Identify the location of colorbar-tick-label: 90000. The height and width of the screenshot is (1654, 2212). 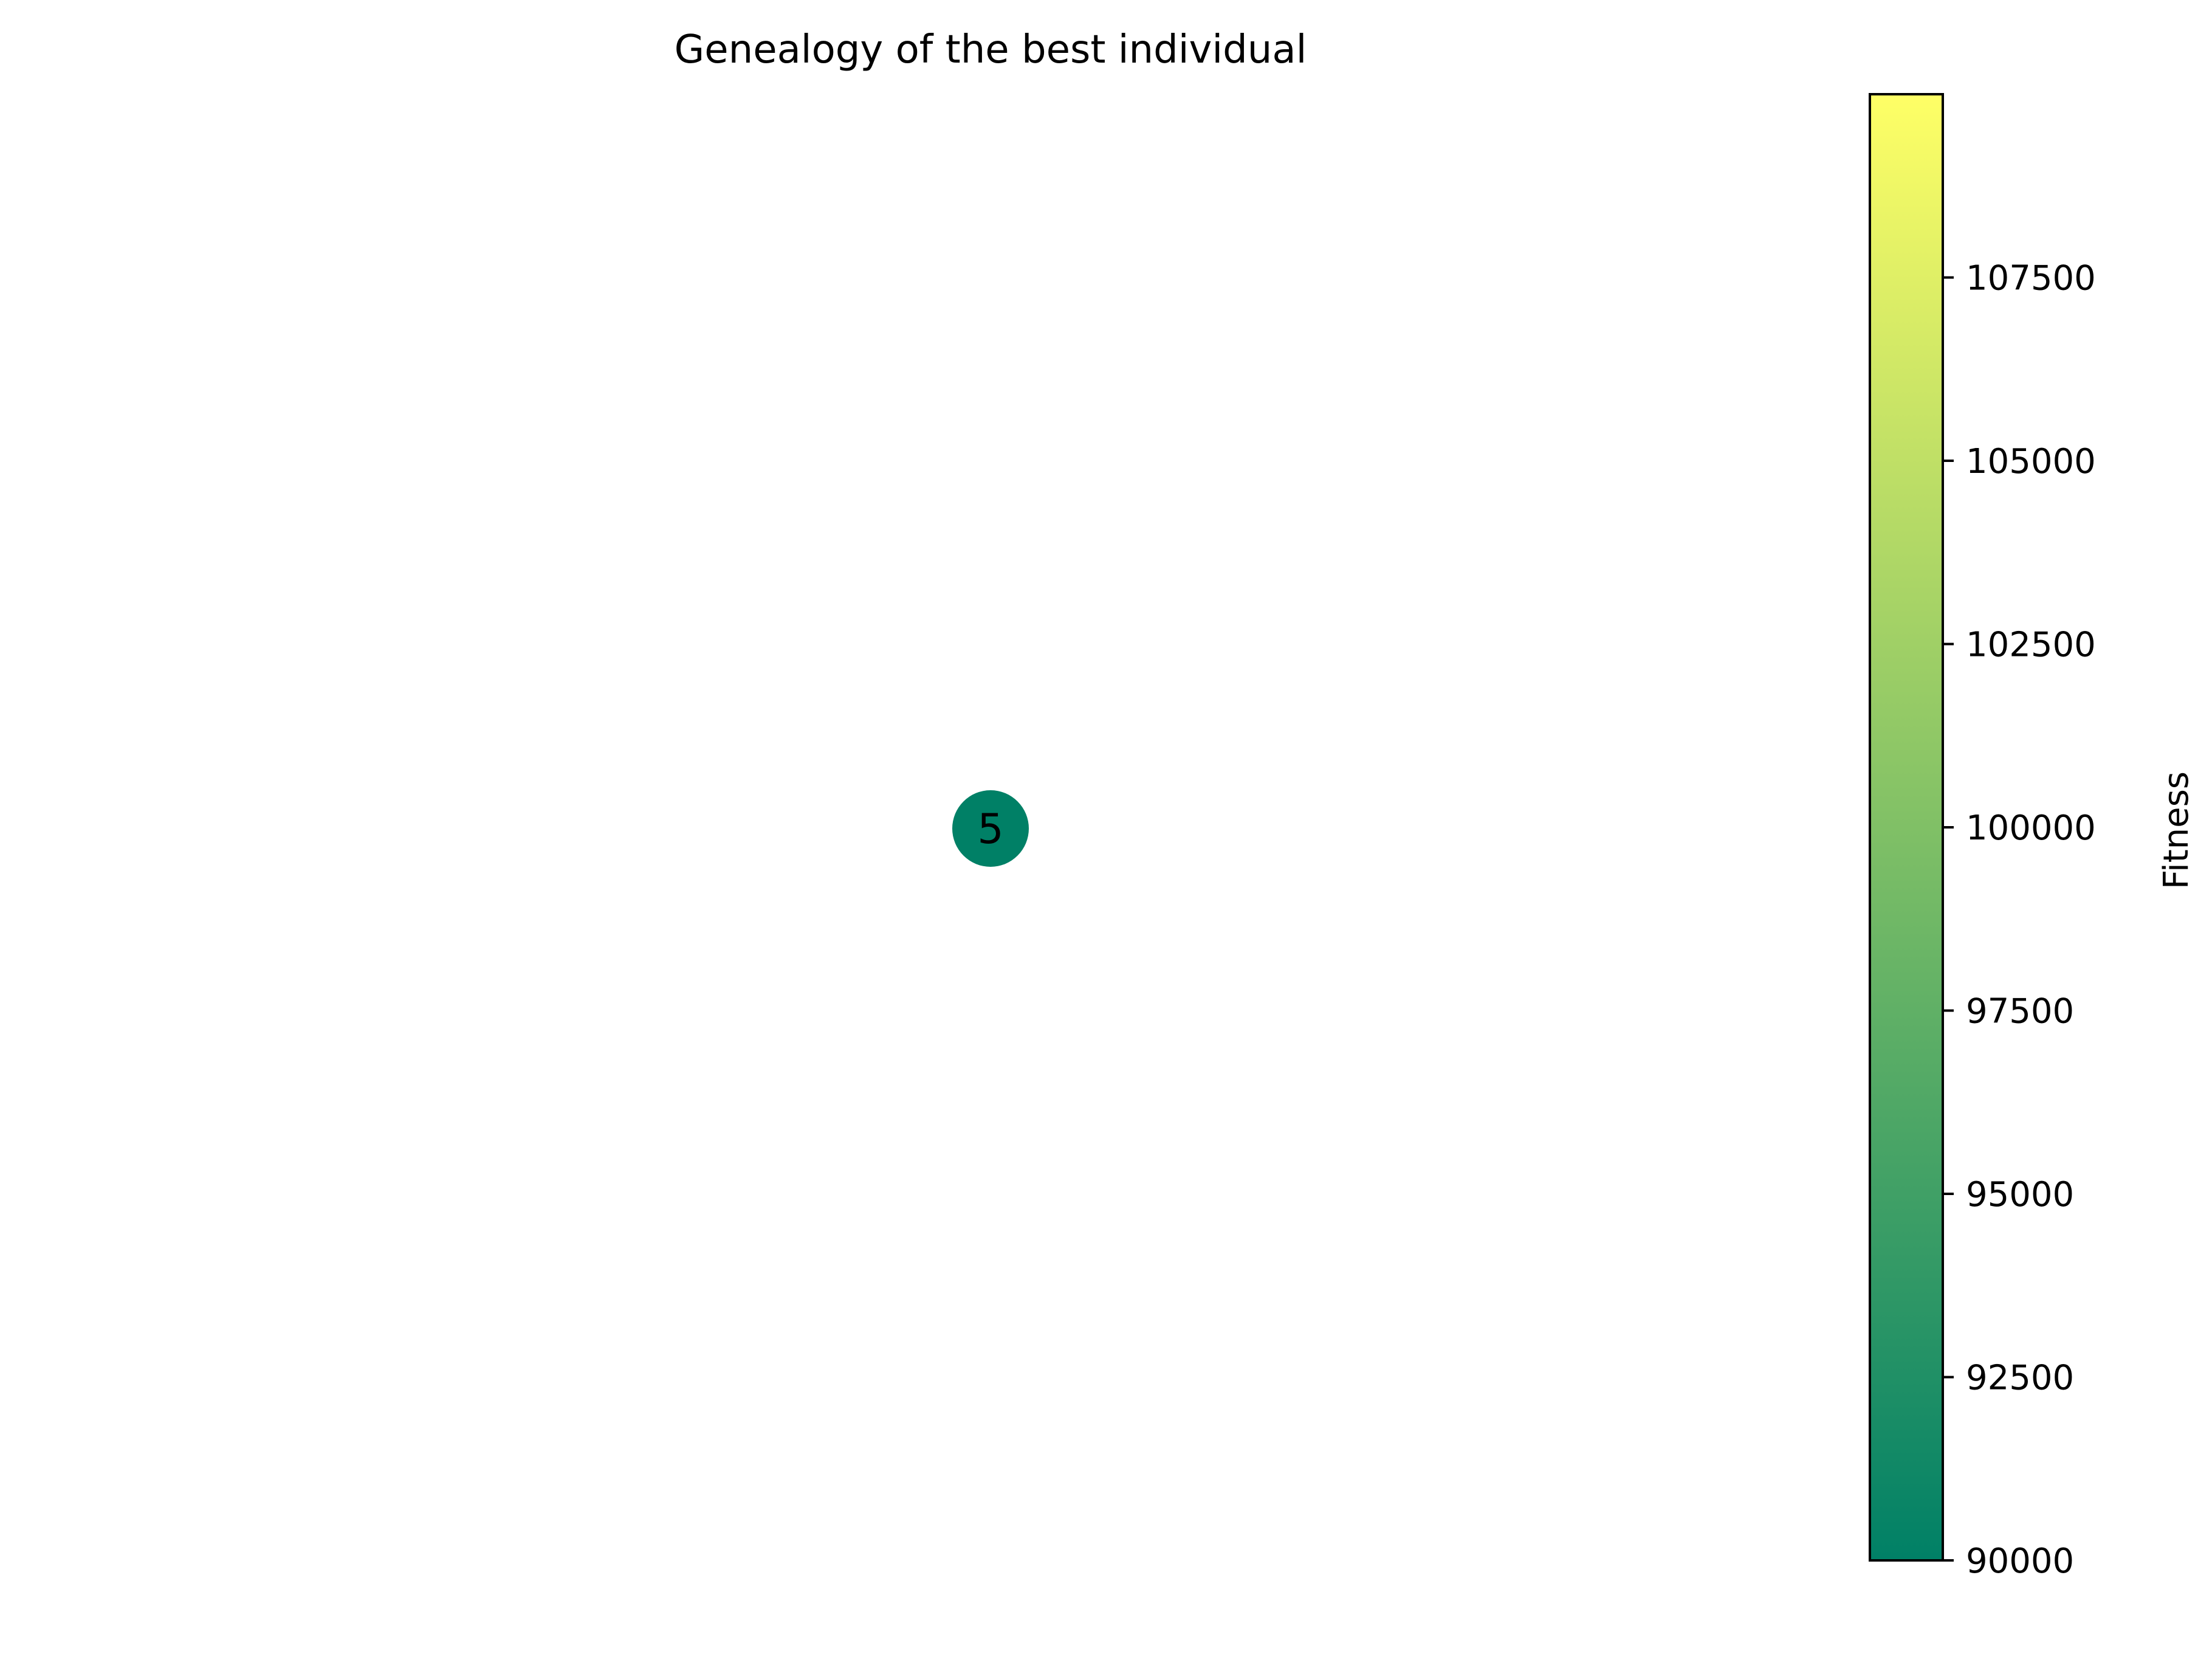
(2020, 1561).